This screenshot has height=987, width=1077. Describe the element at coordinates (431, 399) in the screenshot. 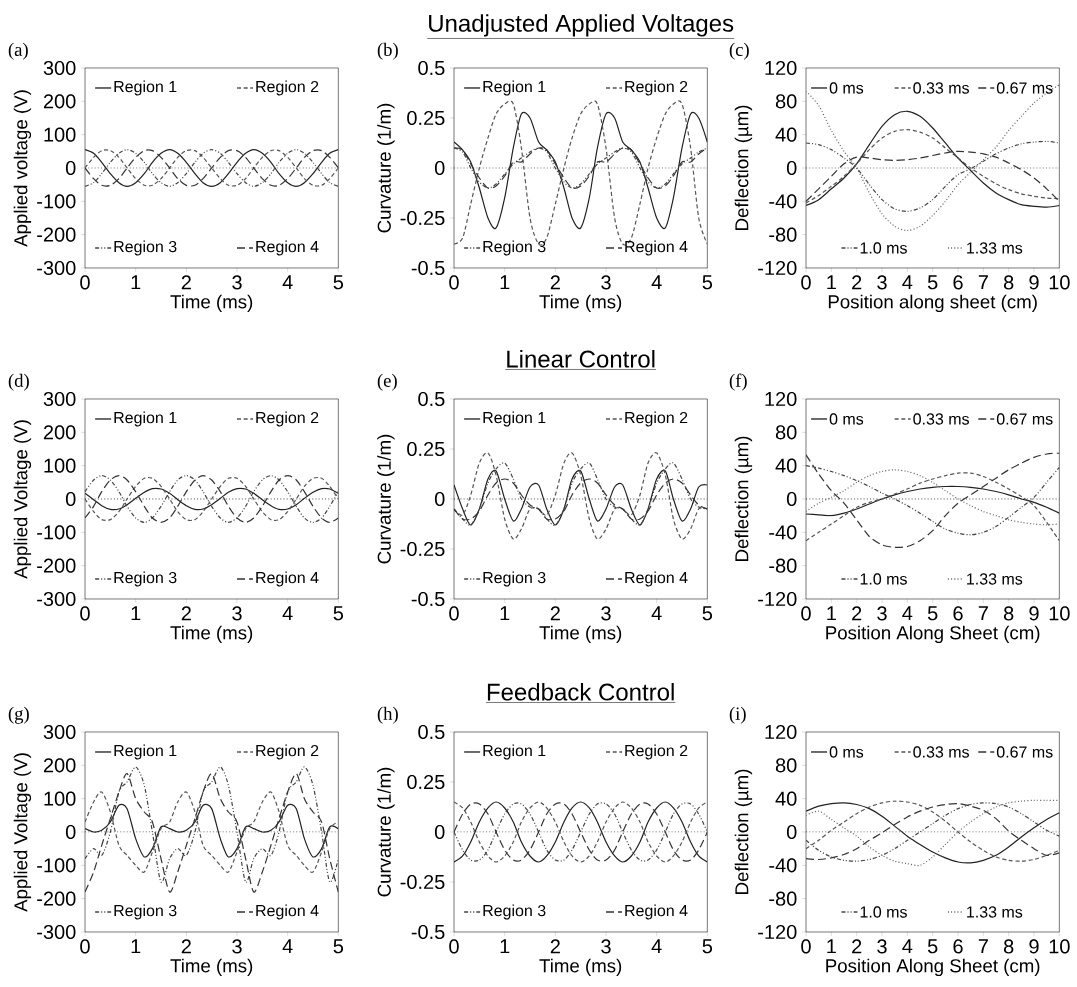

I see `y-tick-label: 0.5` at that location.